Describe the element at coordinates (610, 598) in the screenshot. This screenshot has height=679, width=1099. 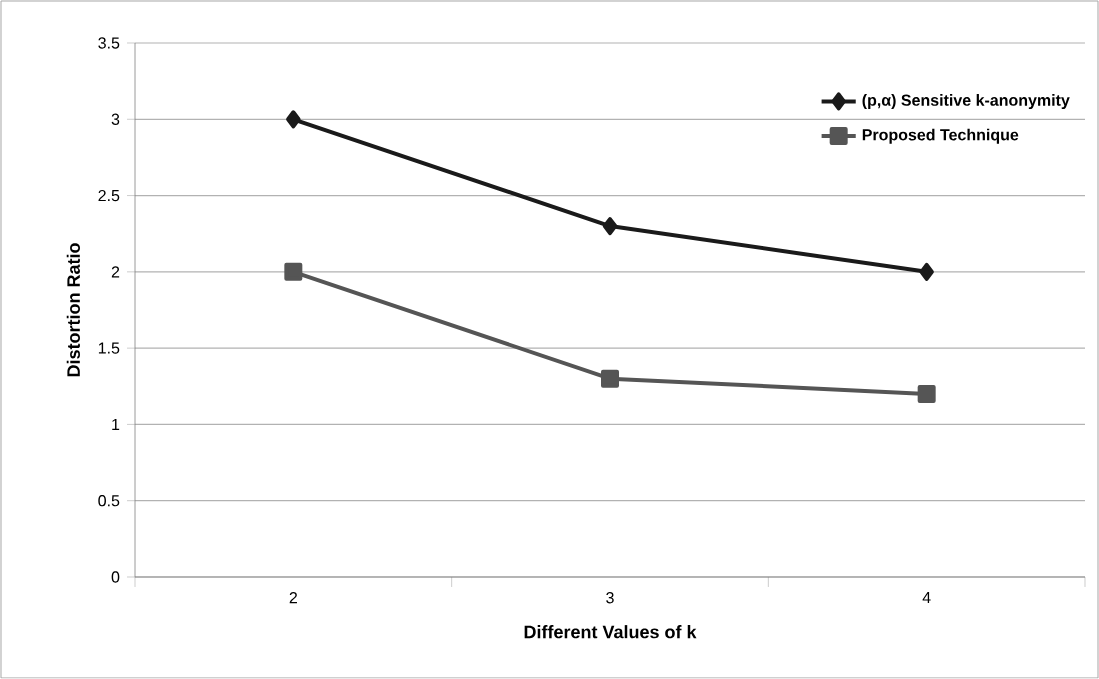
I see `x-tick-label: 3` at that location.